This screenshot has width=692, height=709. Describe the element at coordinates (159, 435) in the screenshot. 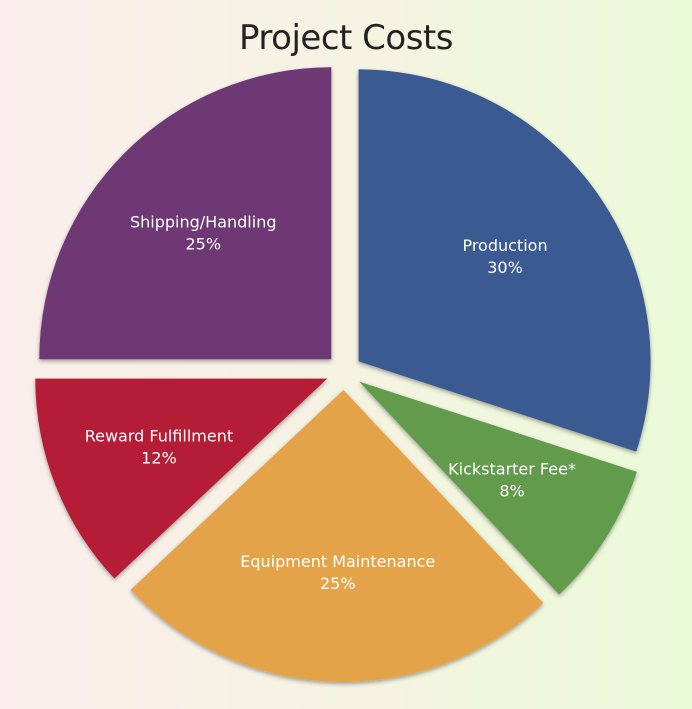

I see `slice-label-3: Reward Fulfillment` at that location.